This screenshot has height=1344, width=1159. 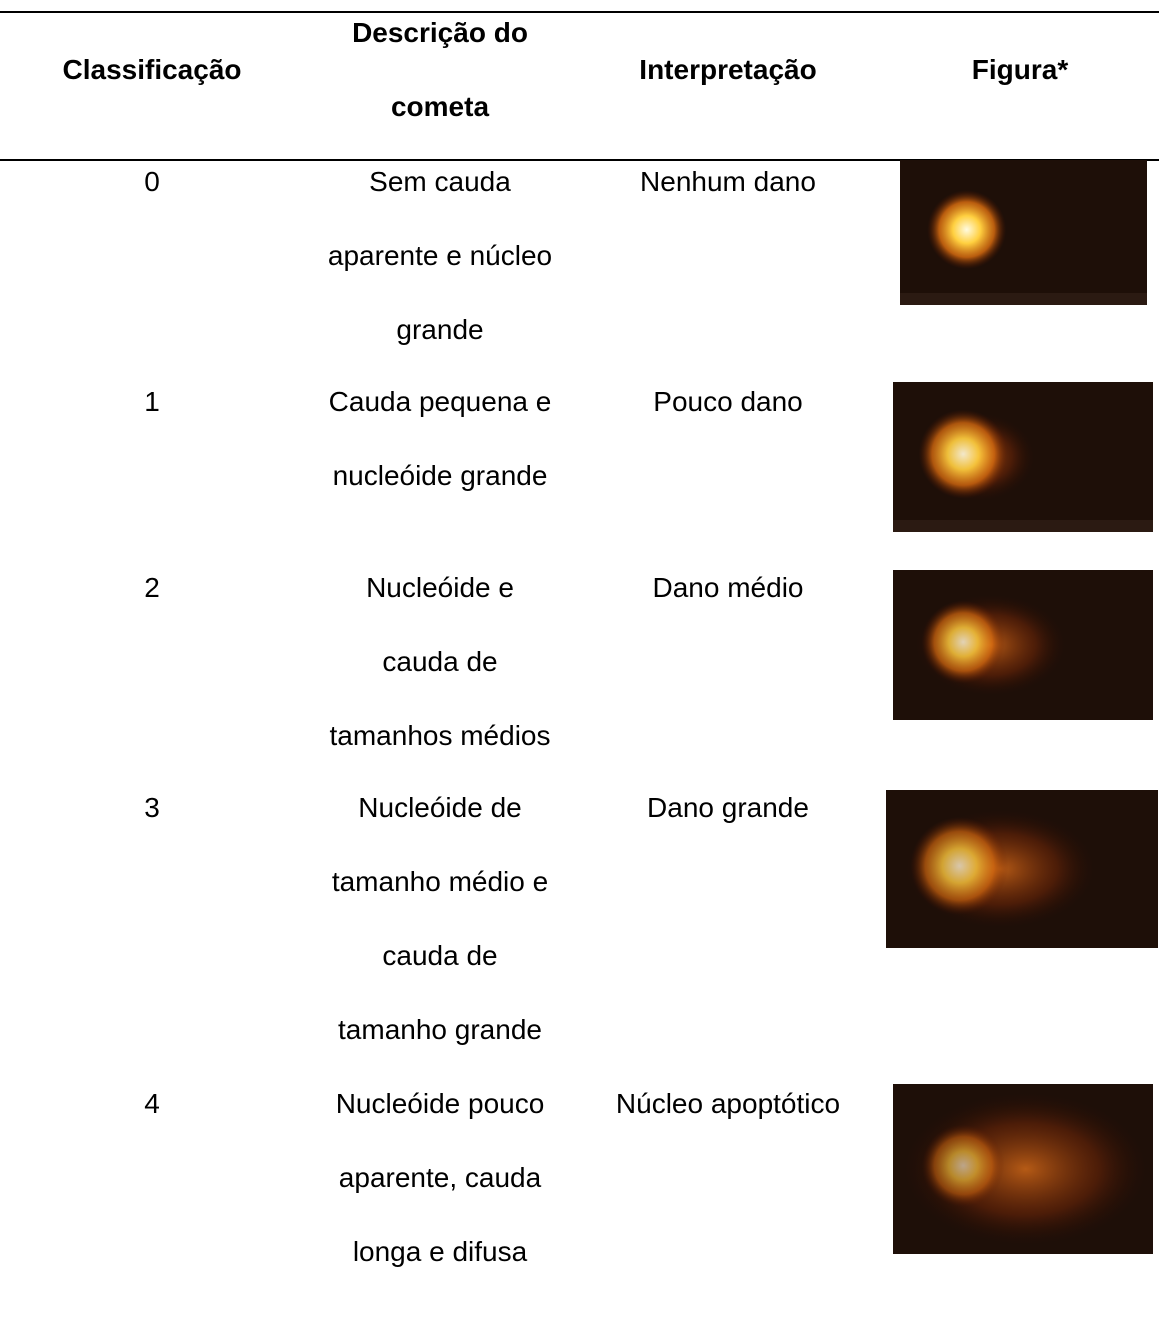 What do you see at coordinates (152, 807) in the screenshot?
I see `classification: 3` at bounding box center [152, 807].